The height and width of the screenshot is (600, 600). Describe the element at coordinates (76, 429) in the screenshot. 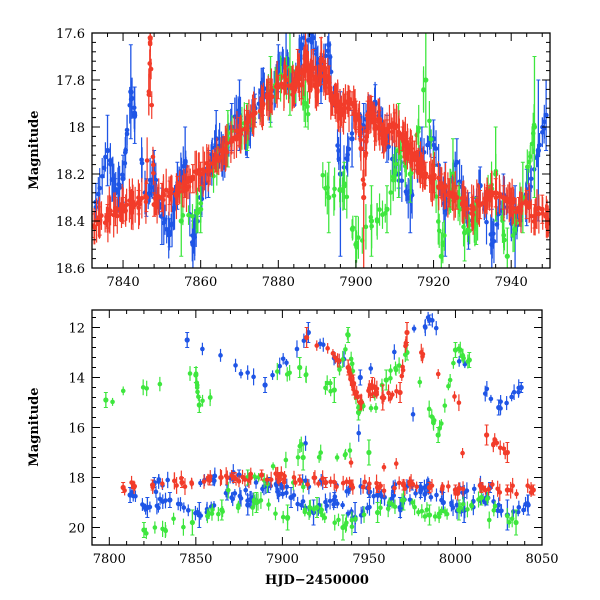

I see `y-tick-label: 16` at that location.